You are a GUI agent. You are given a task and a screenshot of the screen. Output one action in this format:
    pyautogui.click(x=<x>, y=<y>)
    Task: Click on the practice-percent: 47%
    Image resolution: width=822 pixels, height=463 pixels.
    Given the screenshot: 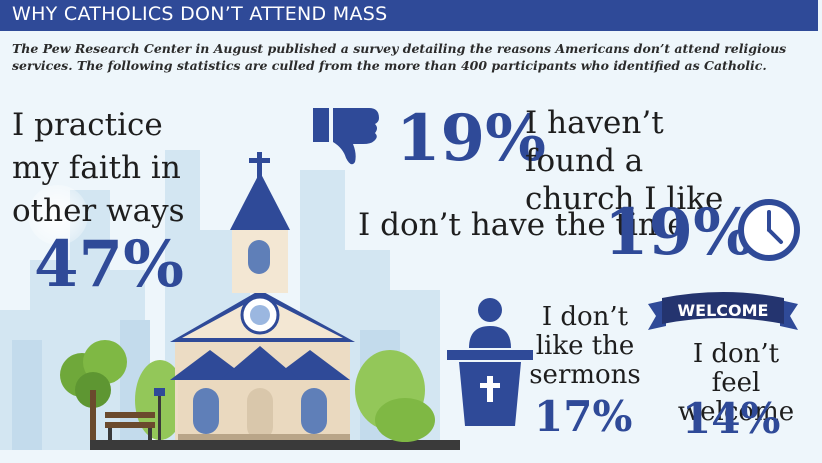 What is the action you would take?
    pyautogui.click(x=109, y=264)
    